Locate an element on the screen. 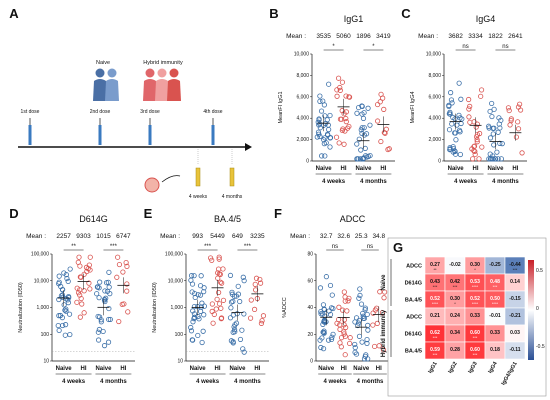  virus-icon is located at coordinates (152, 185).